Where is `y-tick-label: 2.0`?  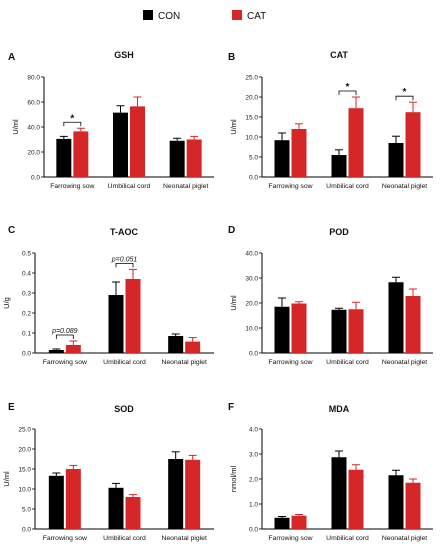 y-tick-label: 2.0 is located at coordinates (253, 479).